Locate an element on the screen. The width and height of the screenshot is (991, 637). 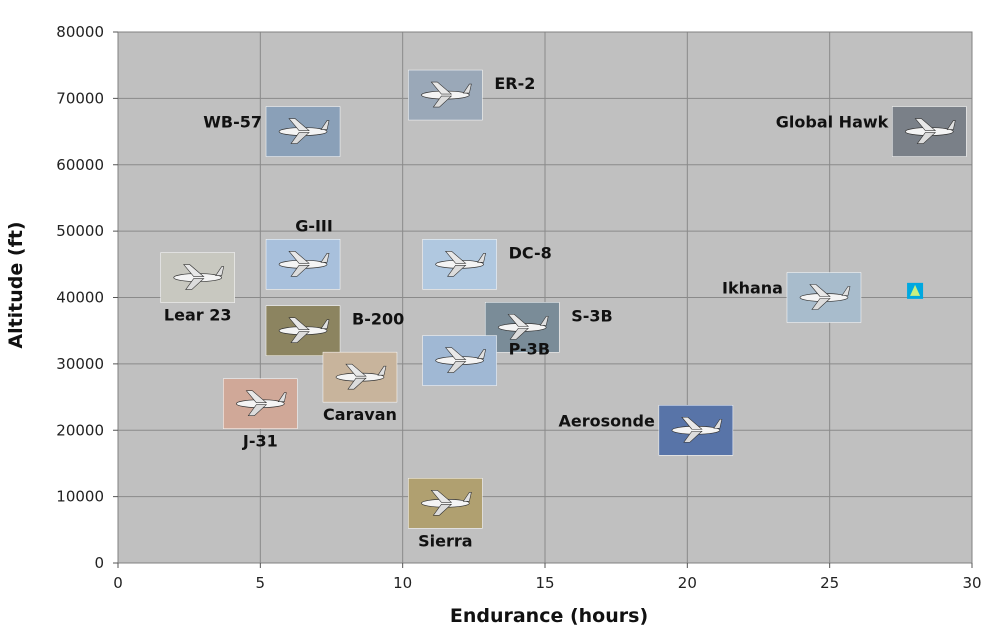
x-tick-label: 30 is located at coordinates (971, 583).